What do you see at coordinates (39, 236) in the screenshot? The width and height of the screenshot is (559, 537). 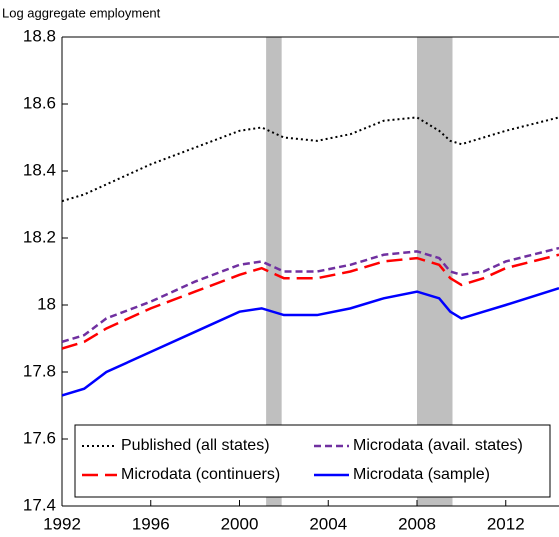 I see `y-tick-label: 18.2` at bounding box center [39, 236].